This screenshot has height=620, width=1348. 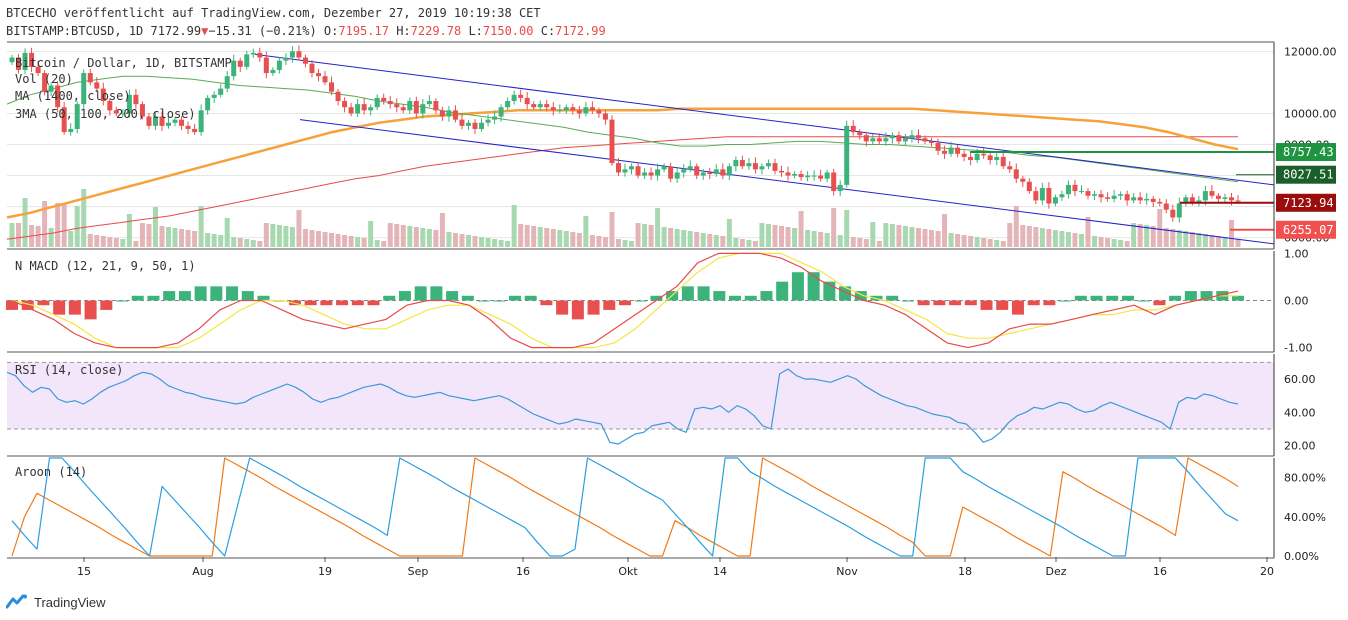 I want to click on brand-name: TradingView, so click(x=70, y=602).